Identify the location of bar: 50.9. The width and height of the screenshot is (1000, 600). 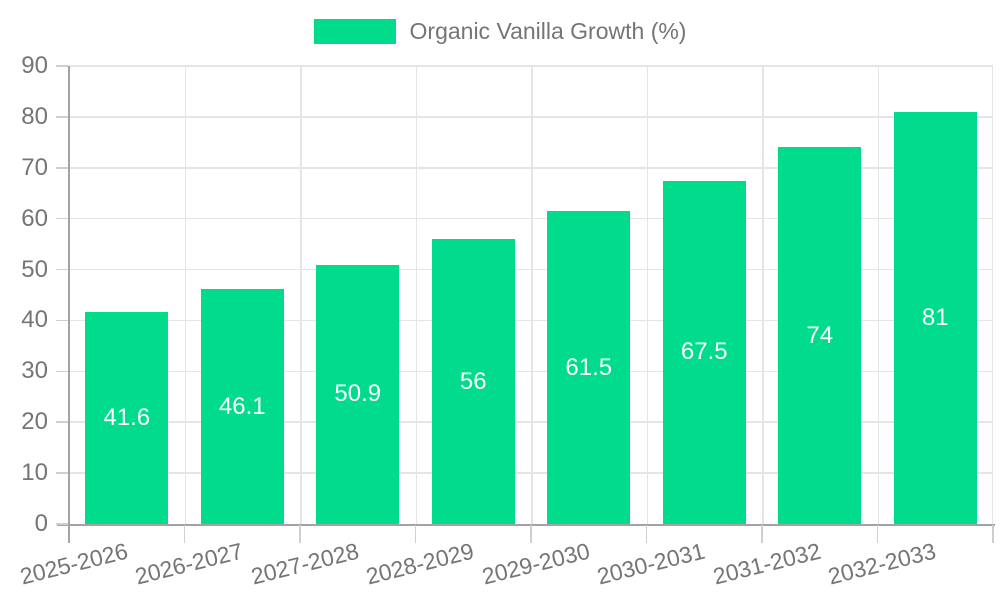
(358, 394).